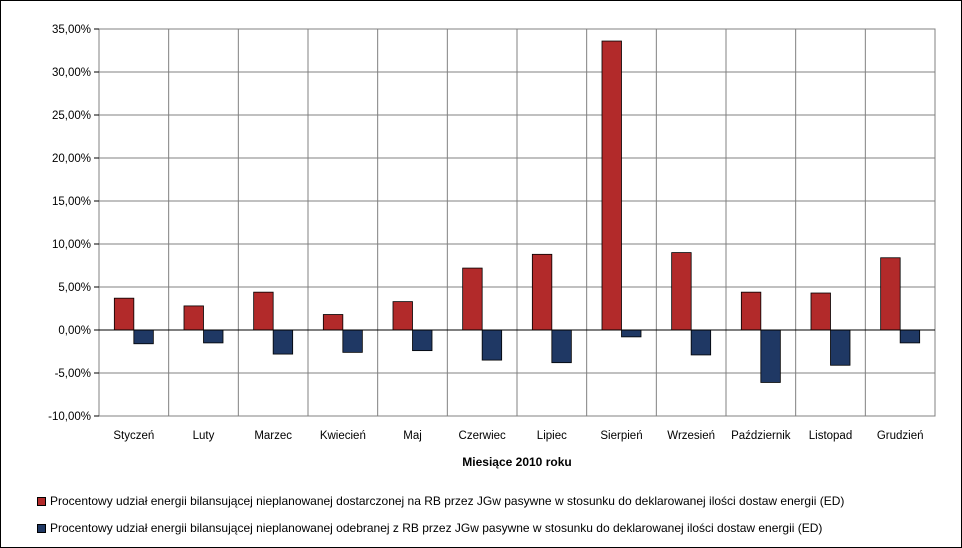 This screenshot has width=962, height=548. I want to click on x-tick-label: Październik, so click(761, 436).